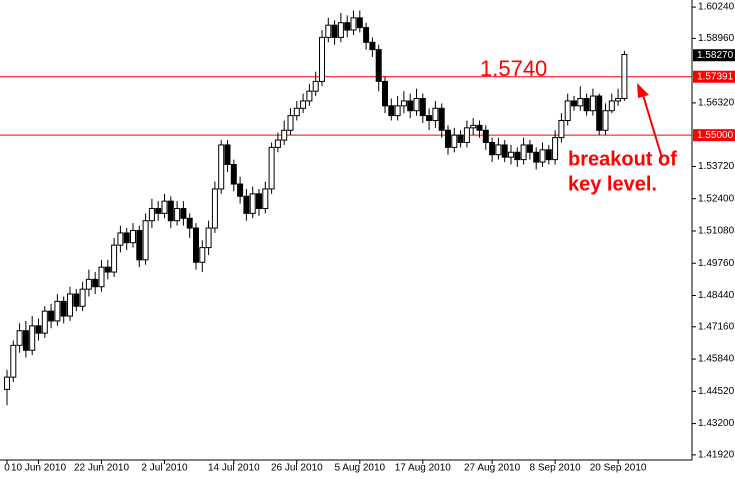  I want to click on x-tick-label: 8 Sep 2010, so click(556, 468).